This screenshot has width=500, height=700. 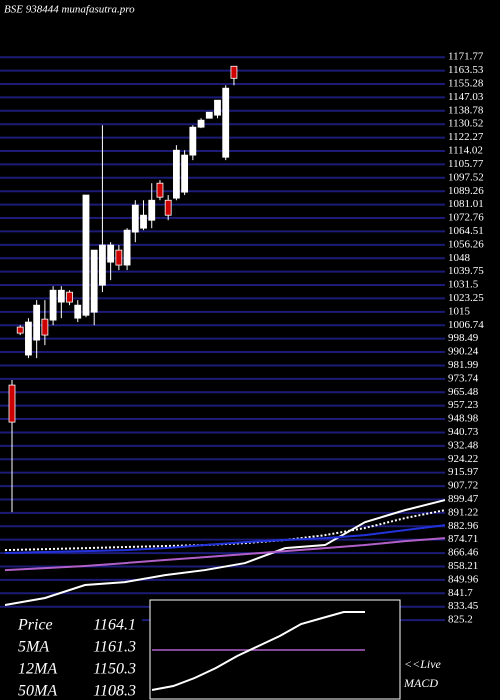 I want to click on y-tick-label: 891.22, so click(x=463, y=512).